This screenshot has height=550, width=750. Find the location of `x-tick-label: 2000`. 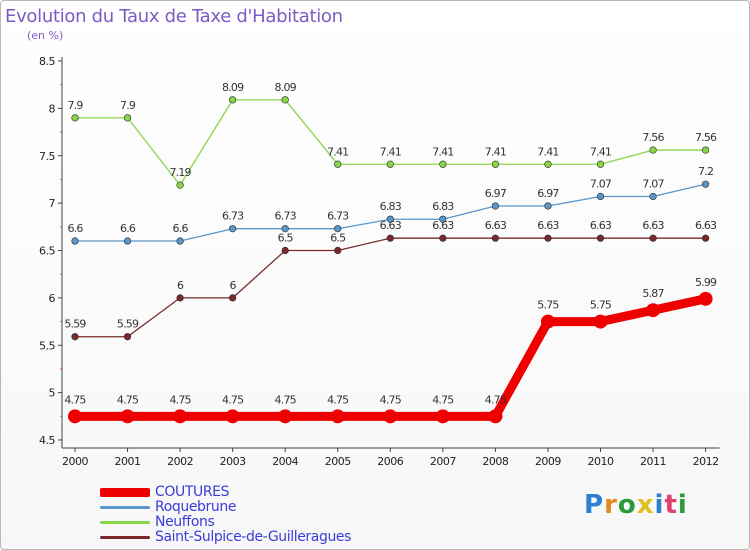

x-tick-label: 2000 is located at coordinates (75, 461).